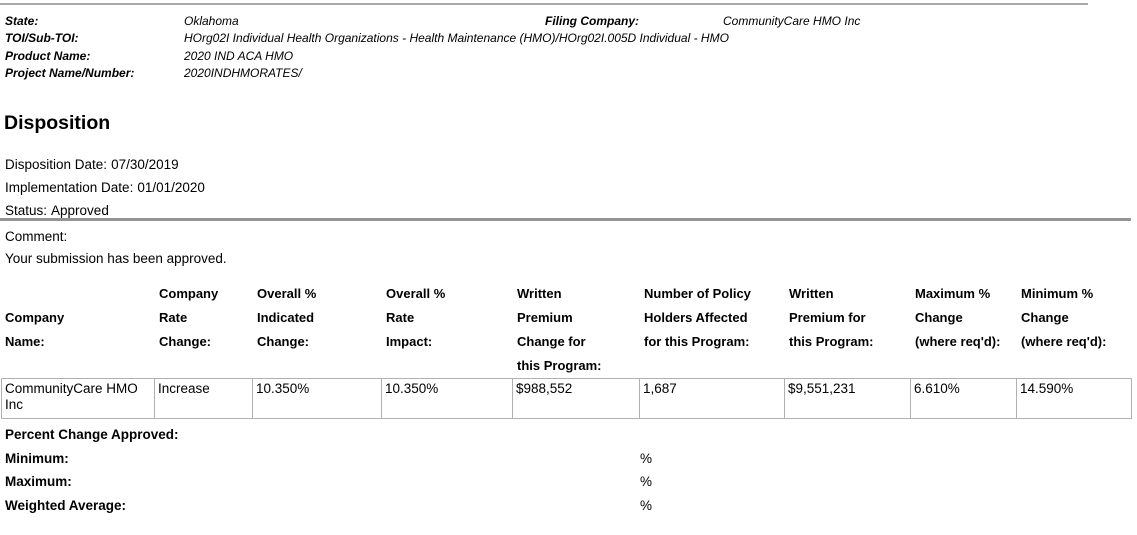  Describe the element at coordinates (56, 164) in the screenshot. I see `disposition-date-label: Disposition Date:` at that location.